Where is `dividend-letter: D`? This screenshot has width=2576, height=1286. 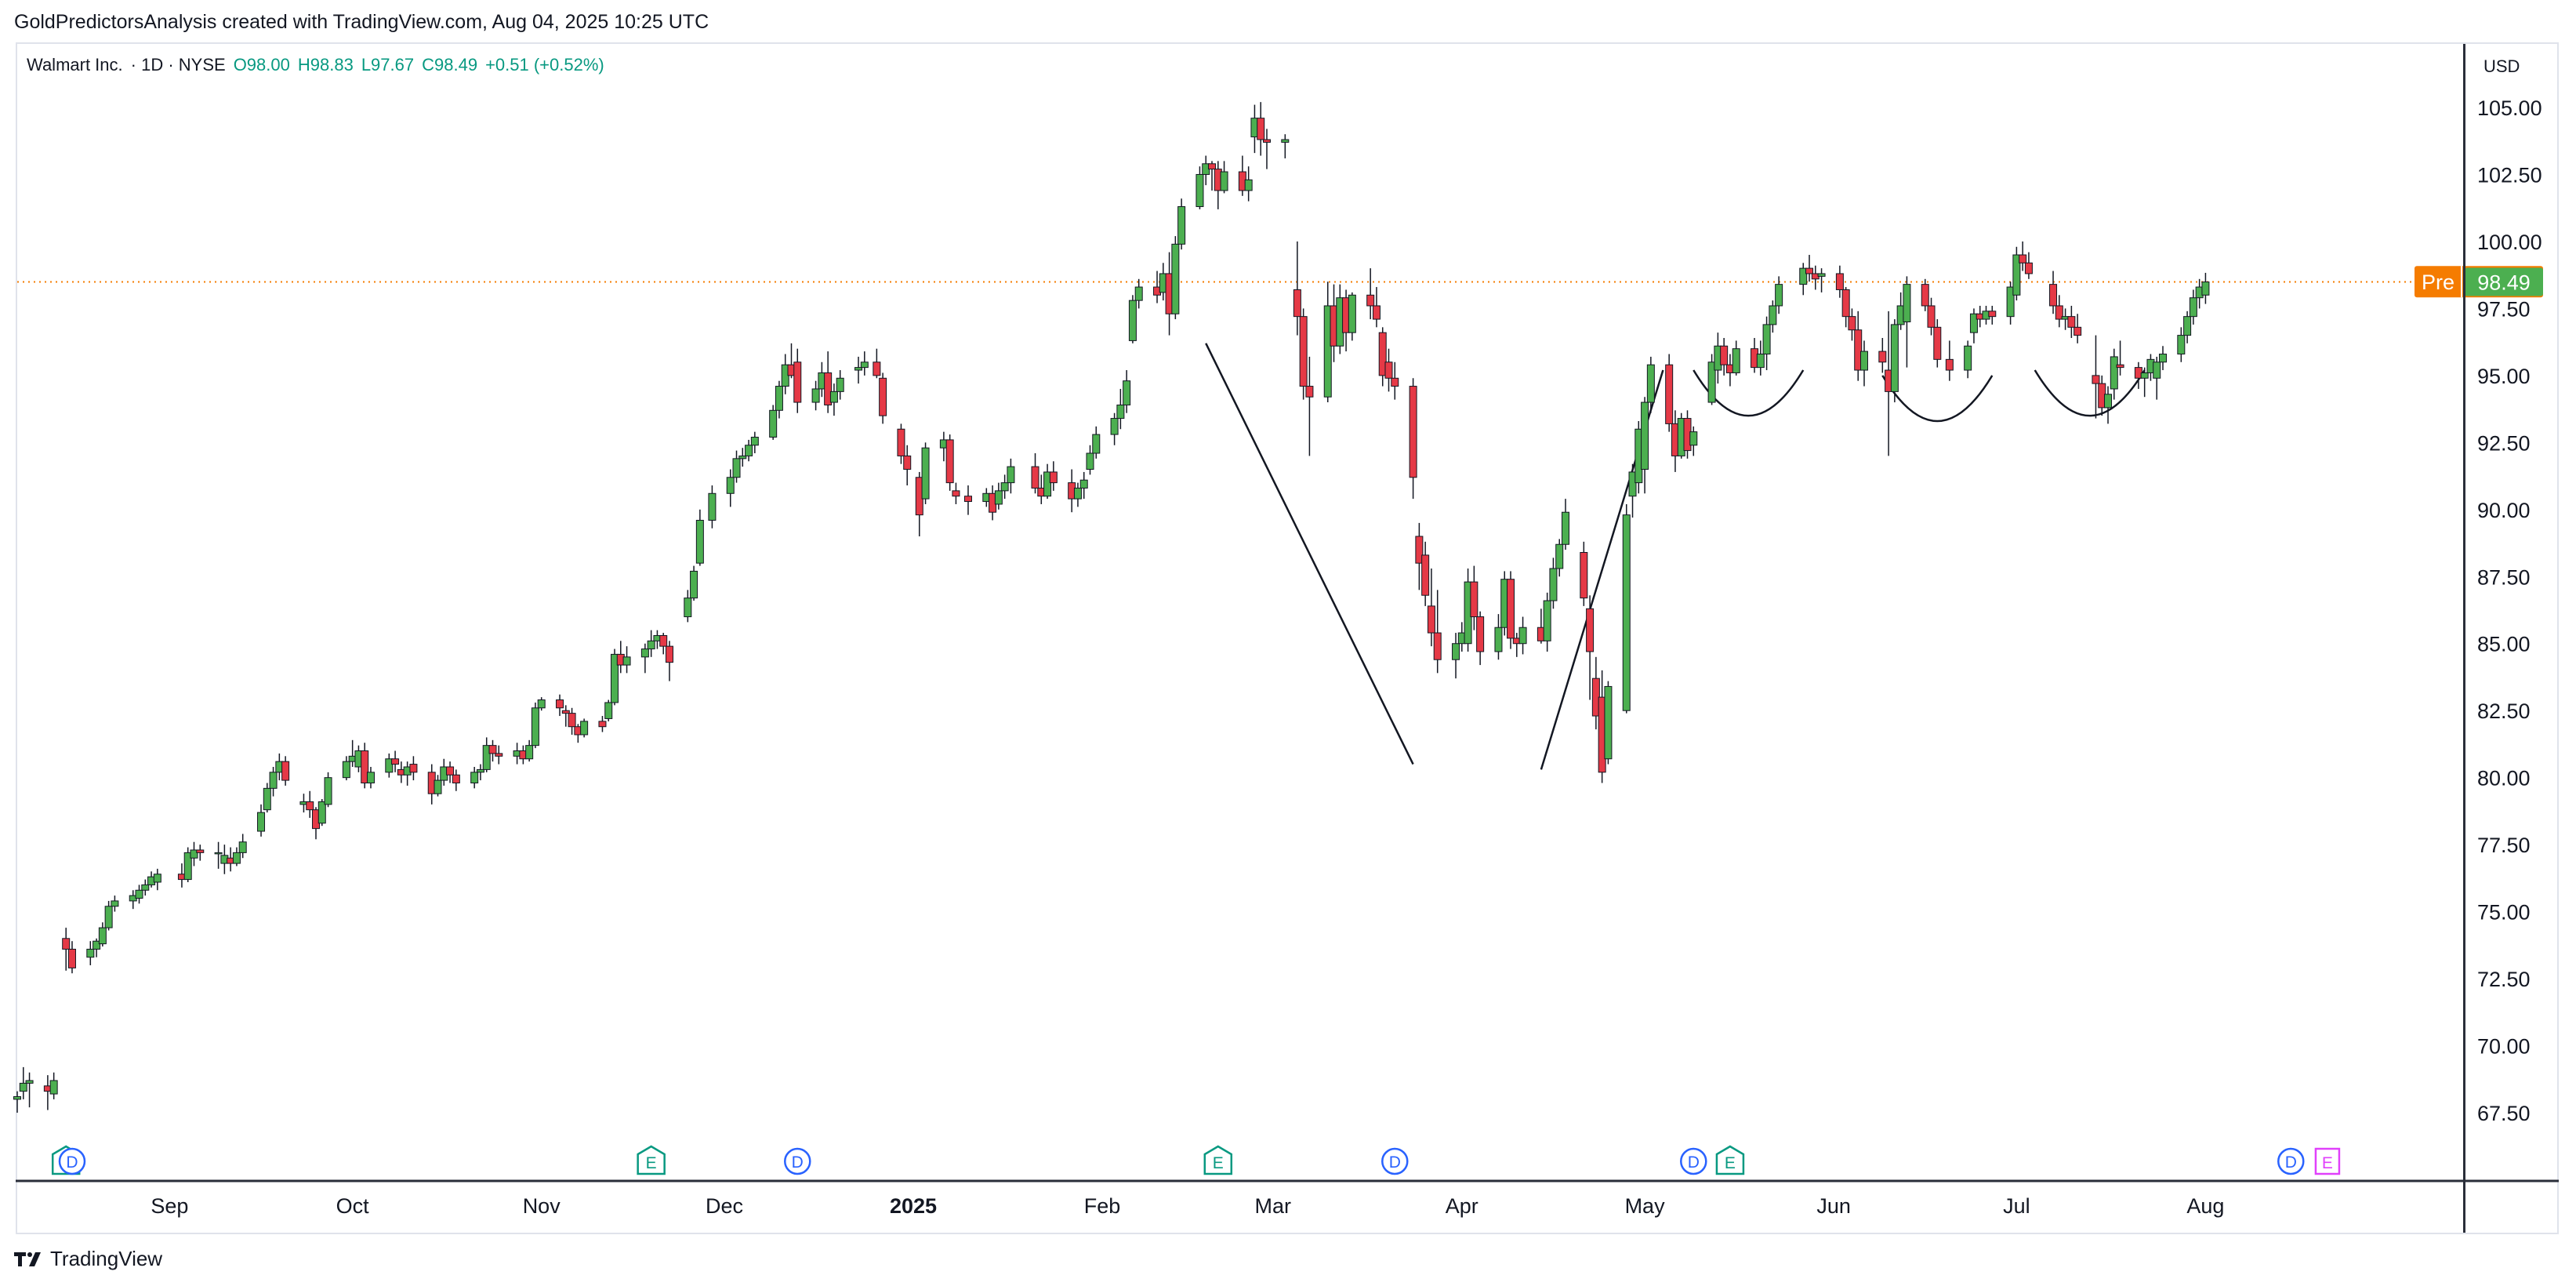 dividend-letter: D is located at coordinates (1694, 1163).